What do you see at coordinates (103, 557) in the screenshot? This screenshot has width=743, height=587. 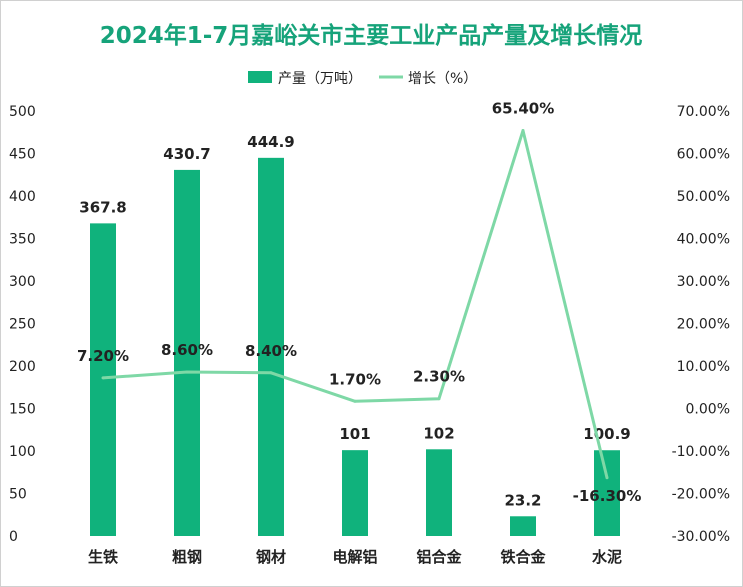 I see `category-label: 生铁` at bounding box center [103, 557].